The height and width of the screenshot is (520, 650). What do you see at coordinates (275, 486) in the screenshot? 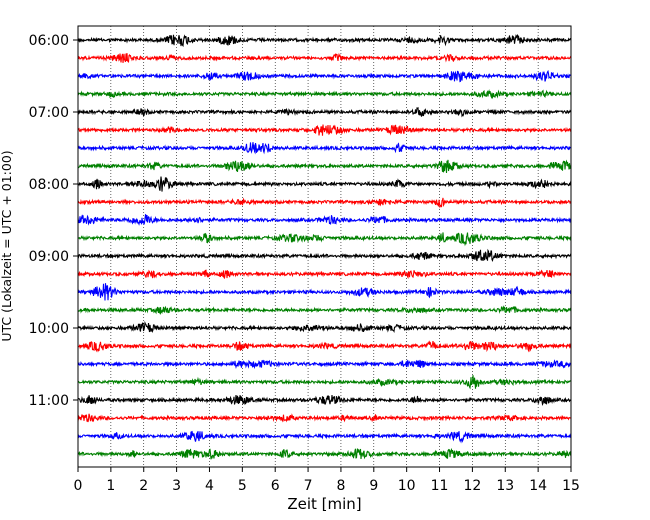
I see `x-tick-label: 6` at bounding box center [275, 486].